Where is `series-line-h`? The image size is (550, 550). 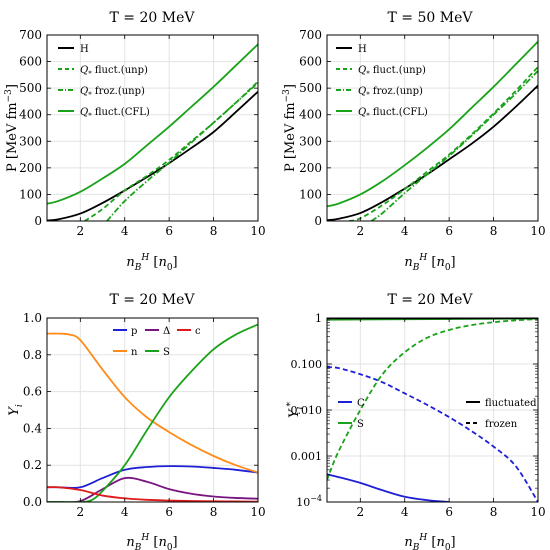 series-line-h is located at coordinates (432, 152).